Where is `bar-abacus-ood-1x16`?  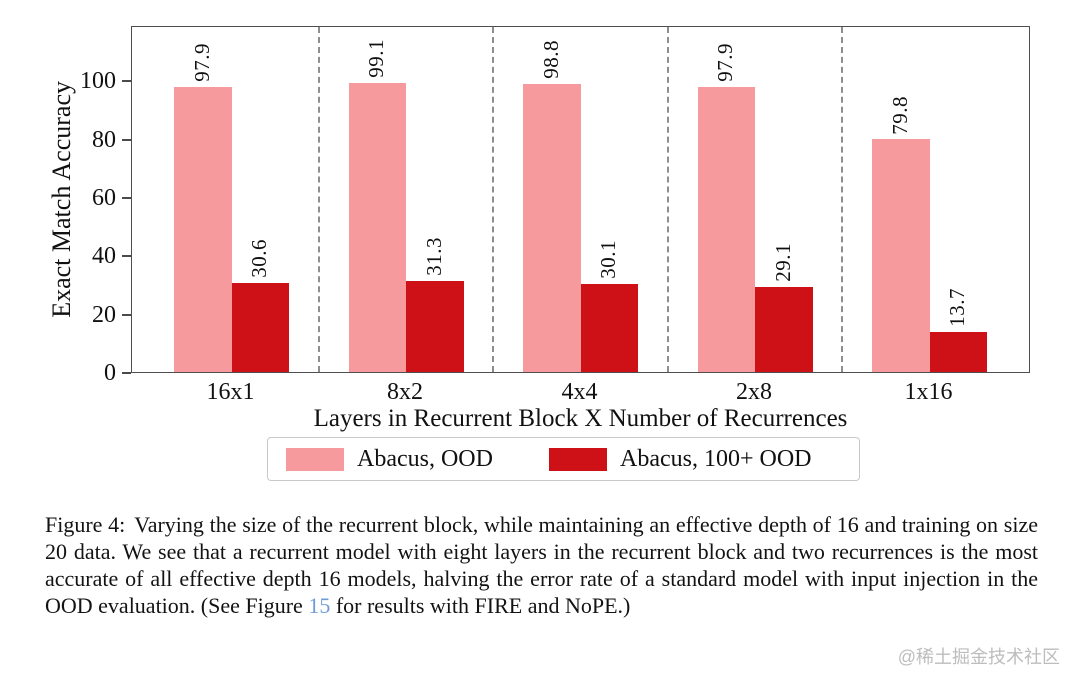
bar-abacus-ood-1x16 is located at coordinates (901, 255).